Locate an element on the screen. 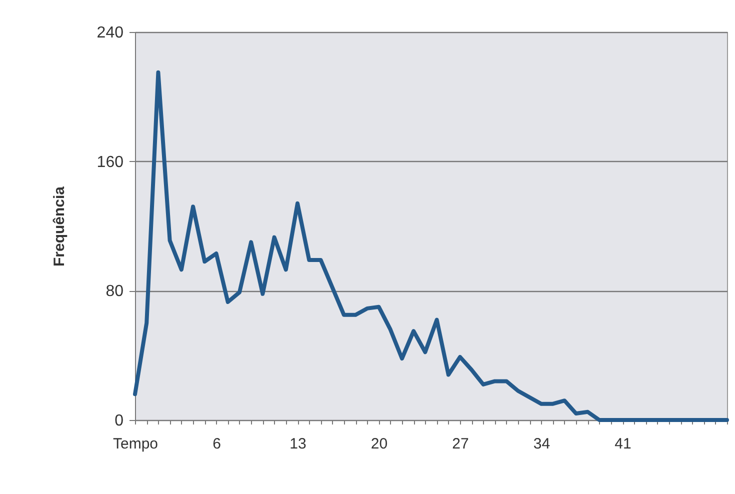 The image size is (735, 494). x-tick-label: 34 is located at coordinates (541, 444).